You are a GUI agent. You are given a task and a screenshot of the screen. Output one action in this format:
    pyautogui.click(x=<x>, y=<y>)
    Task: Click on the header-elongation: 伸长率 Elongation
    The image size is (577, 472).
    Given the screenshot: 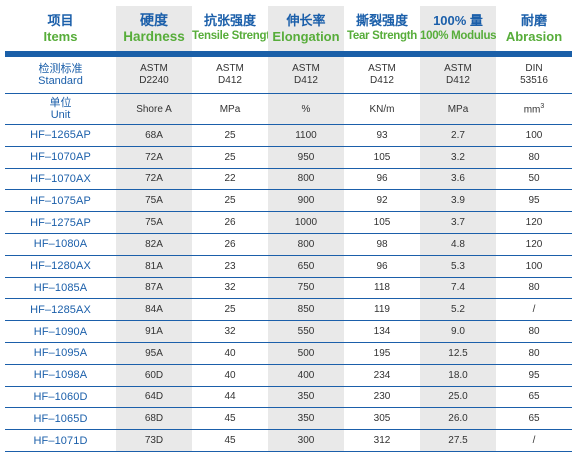 What is the action you would take?
    pyautogui.click(x=306, y=31)
    